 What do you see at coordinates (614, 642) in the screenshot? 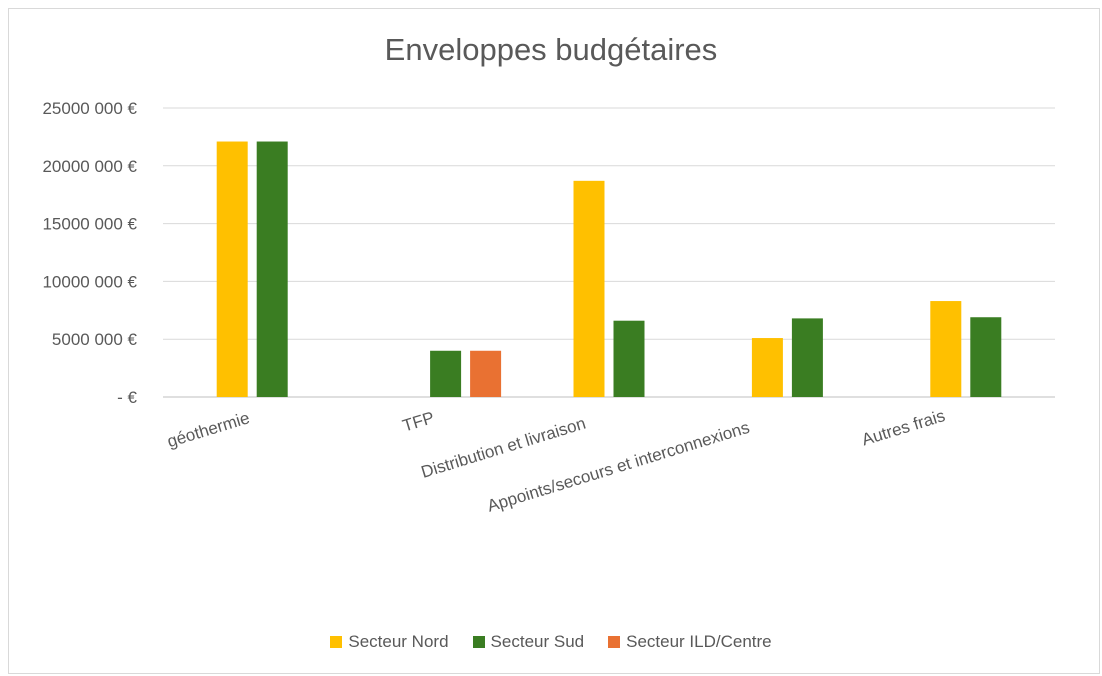
I see `legend-swatch-ild` at bounding box center [614, 642].